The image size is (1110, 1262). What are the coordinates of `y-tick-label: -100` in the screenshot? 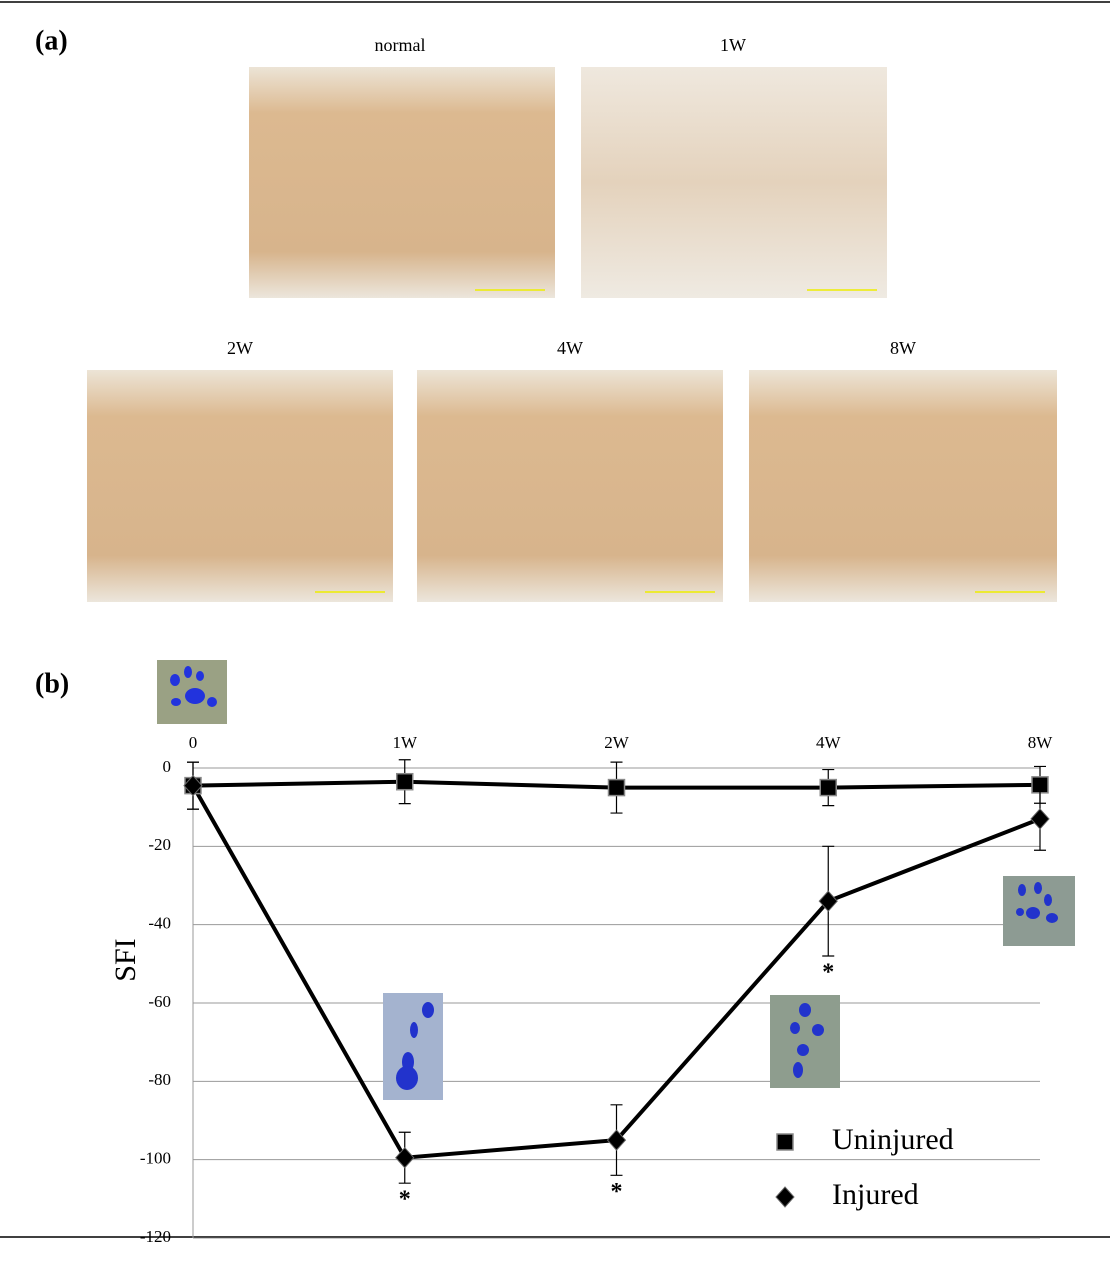 It's located at (155, 1158).